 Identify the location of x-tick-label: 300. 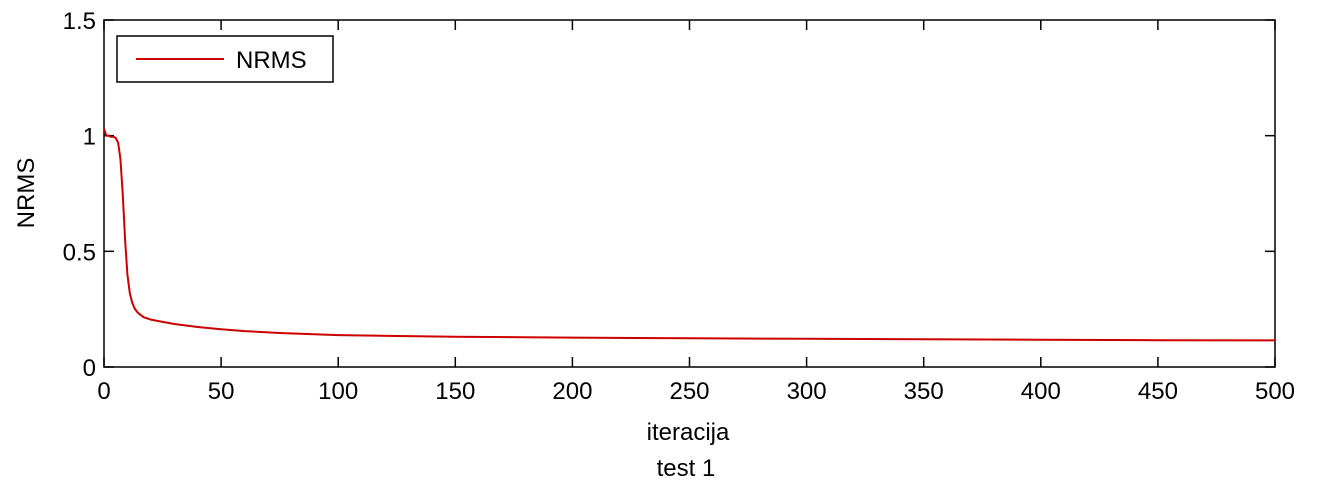
(807, 391).